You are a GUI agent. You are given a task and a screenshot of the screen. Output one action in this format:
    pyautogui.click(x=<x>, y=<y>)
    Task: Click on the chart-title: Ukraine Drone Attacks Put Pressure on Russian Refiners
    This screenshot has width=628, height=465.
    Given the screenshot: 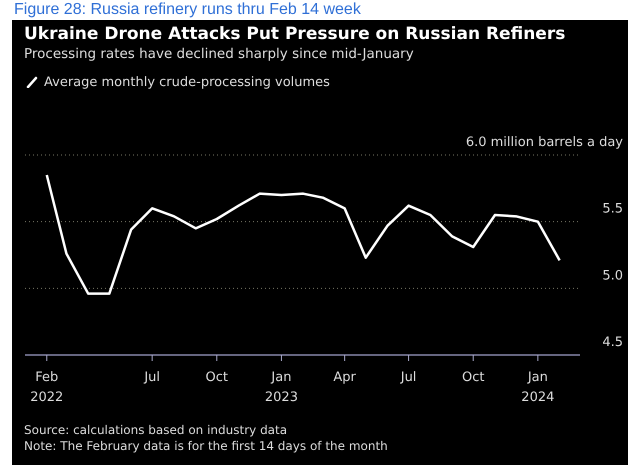 What is the action you would take?
    pyautogui.click(x=294, y=33)
    